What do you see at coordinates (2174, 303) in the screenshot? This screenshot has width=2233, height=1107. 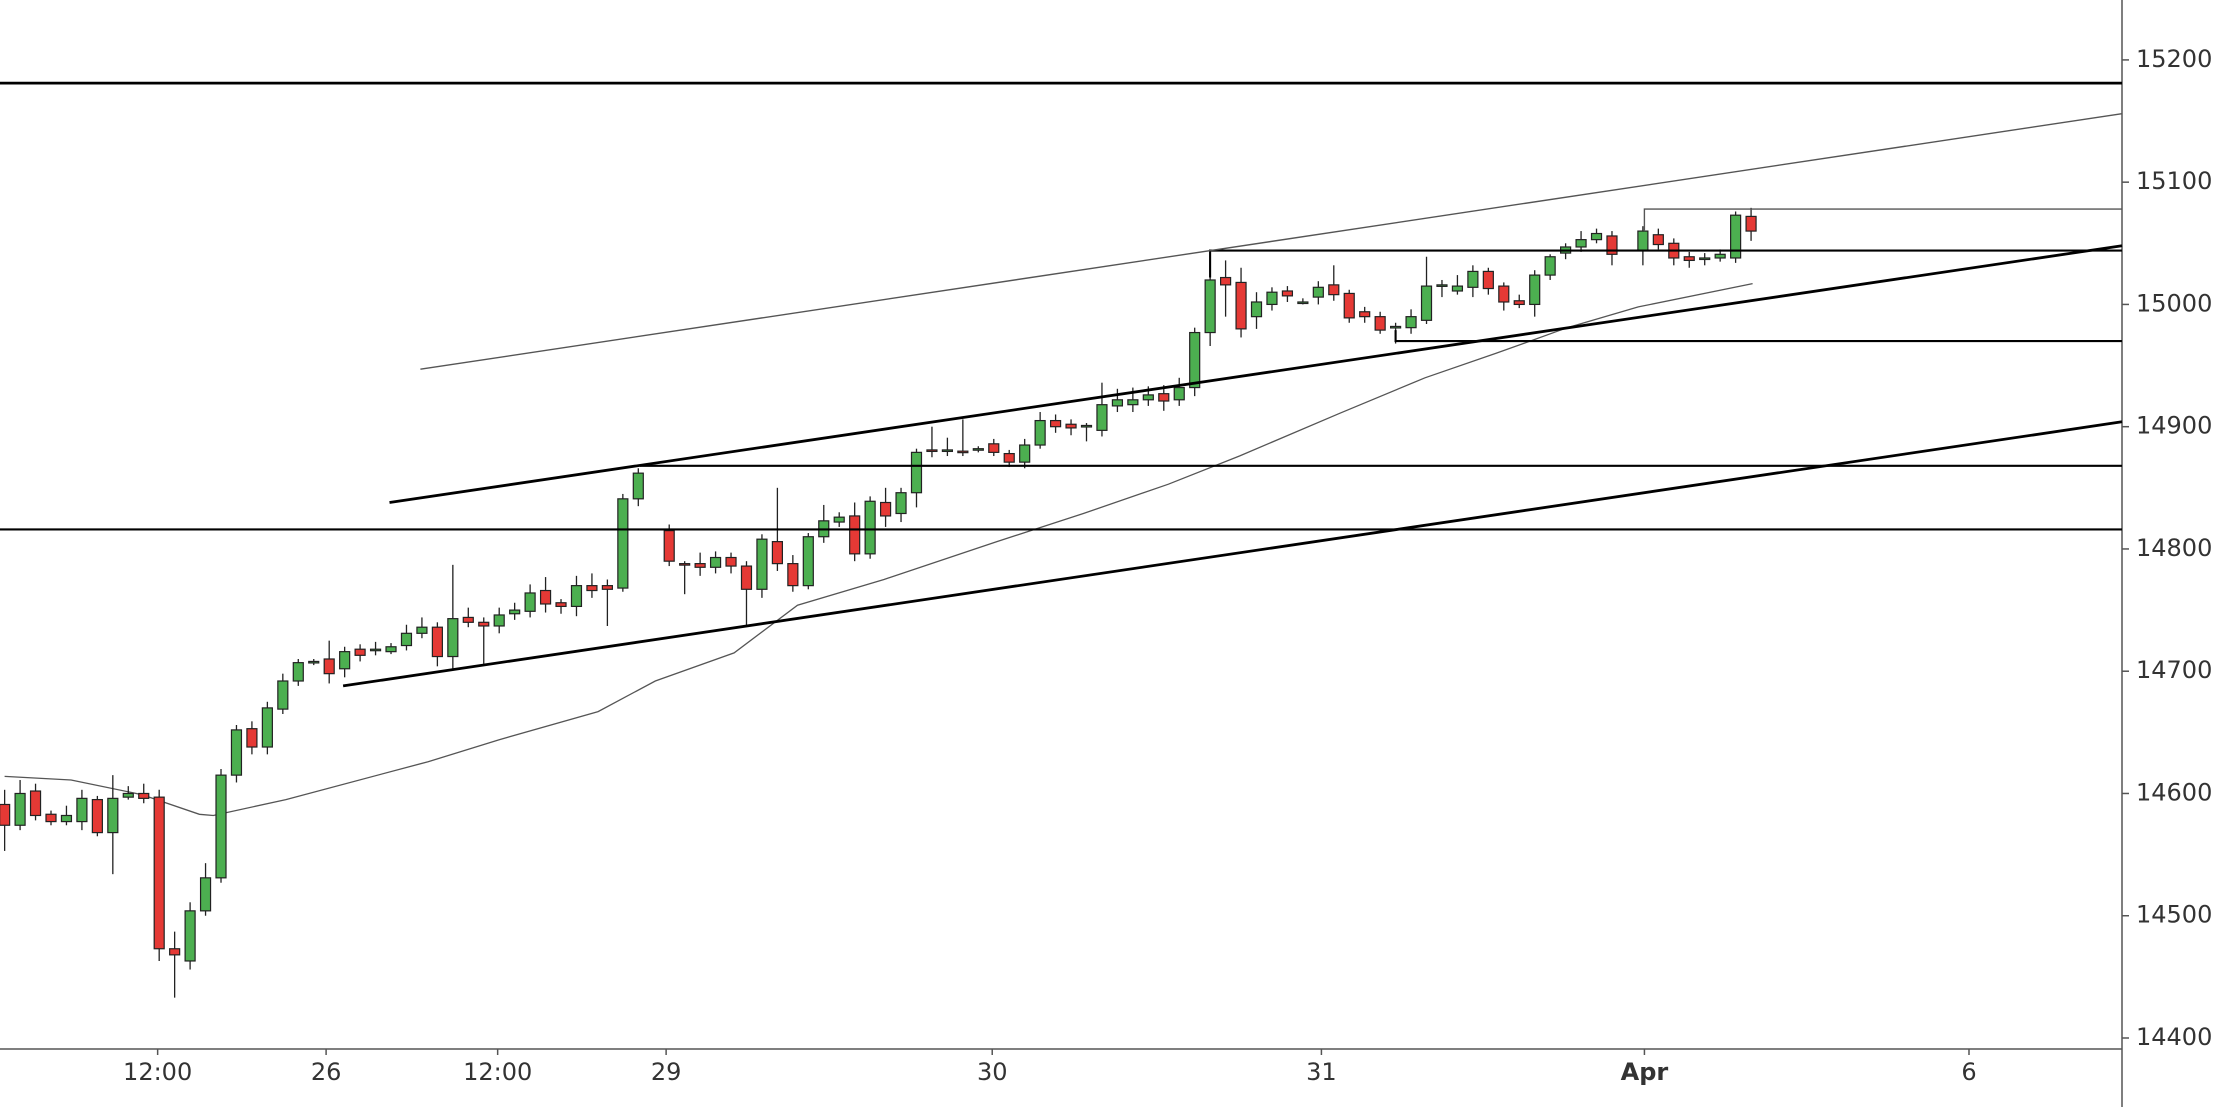 I see `y-tick-label: 15000` at bounding box center [2174, 303].